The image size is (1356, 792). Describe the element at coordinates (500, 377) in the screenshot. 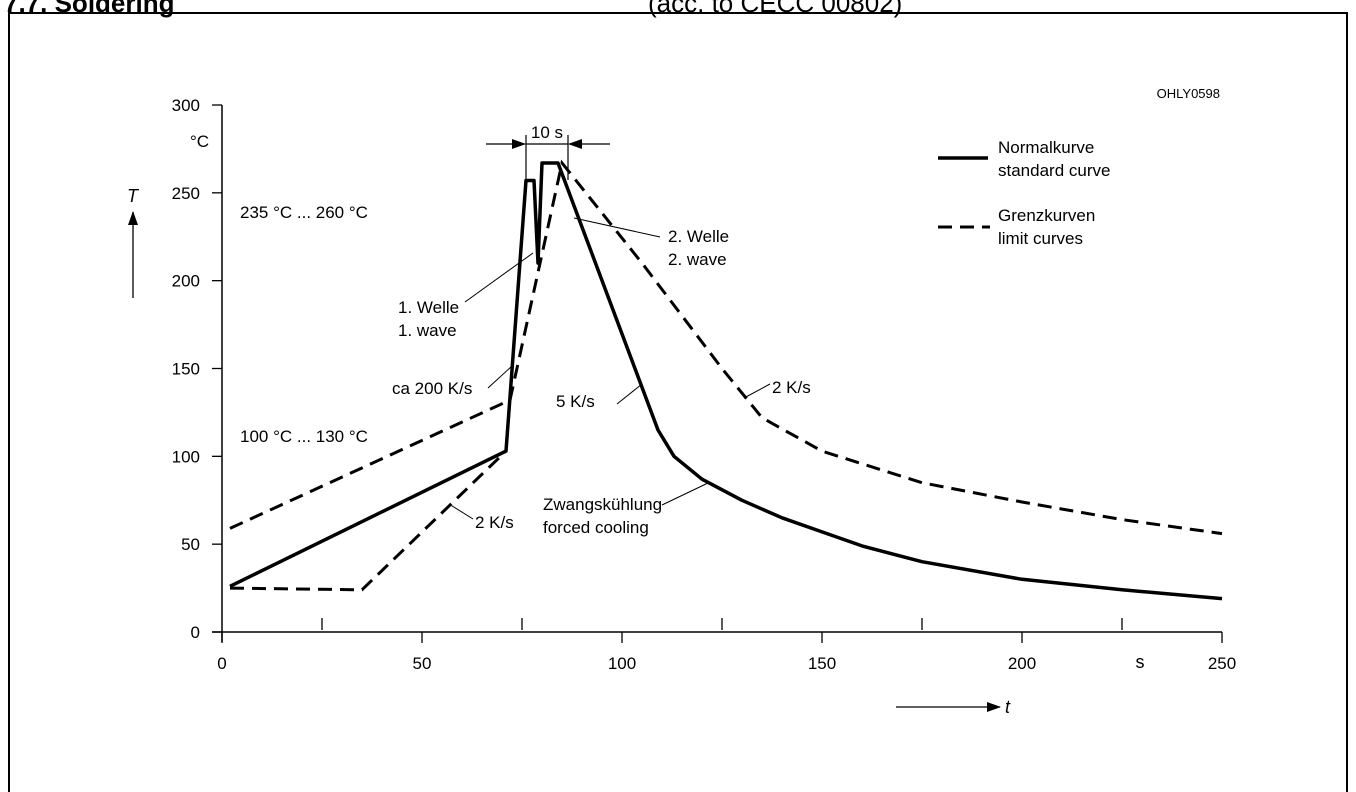

I see `heating-rate-leader` at that location.